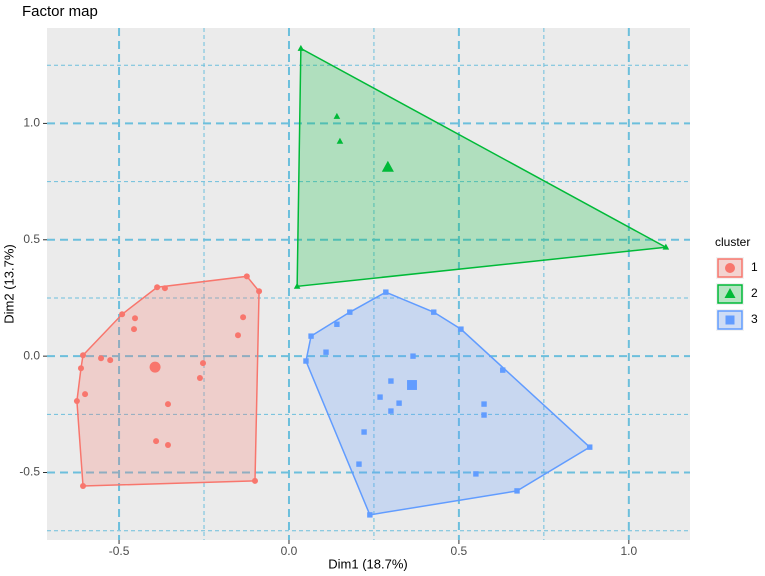 The height and width of the screenshot is (576, 765). Describe the element at coordinates (31, 239) in the screenshot. I see `y-tick-label: 0.5` at that location.